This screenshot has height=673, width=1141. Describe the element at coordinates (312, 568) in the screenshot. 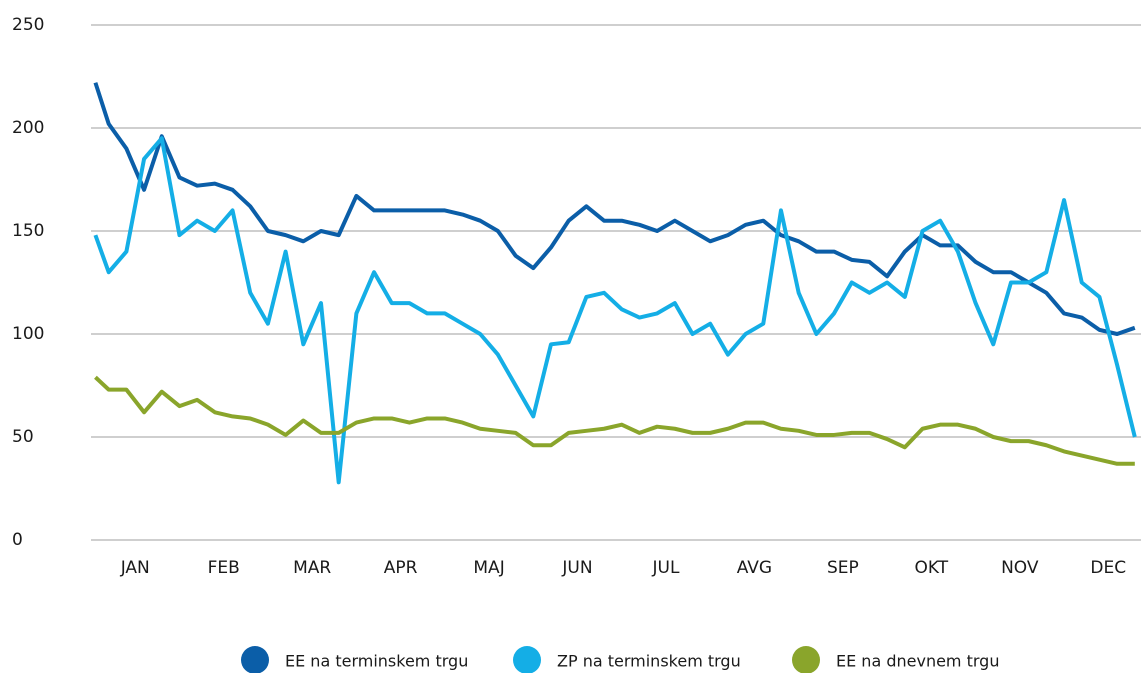

I see `x-tick-label: MAR` at that location.